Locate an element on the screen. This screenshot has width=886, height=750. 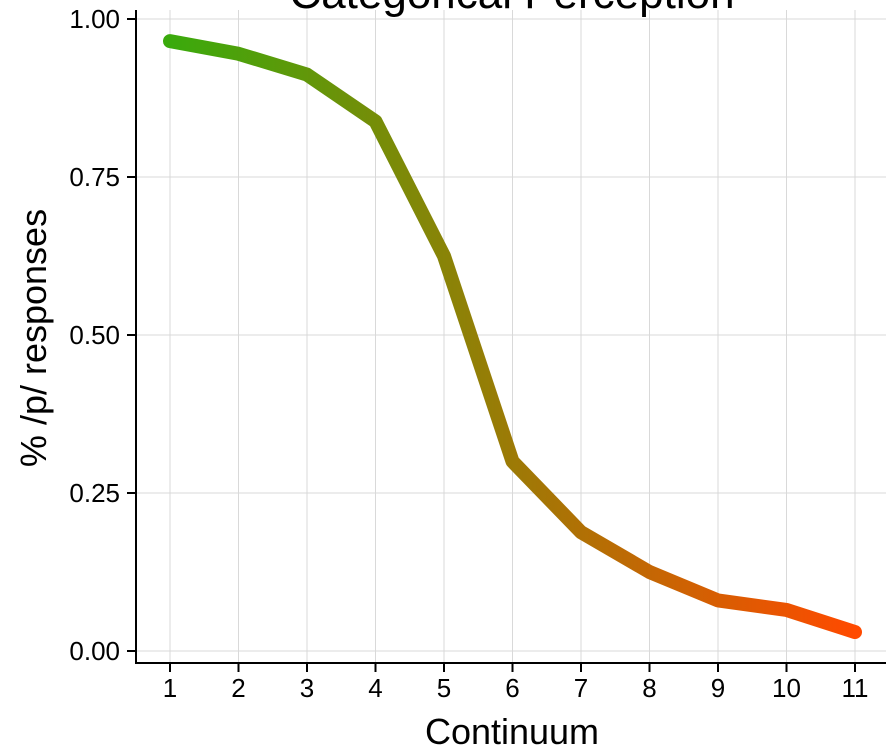
chart-title: Categorical Perception is located at coordinates (511, 9).